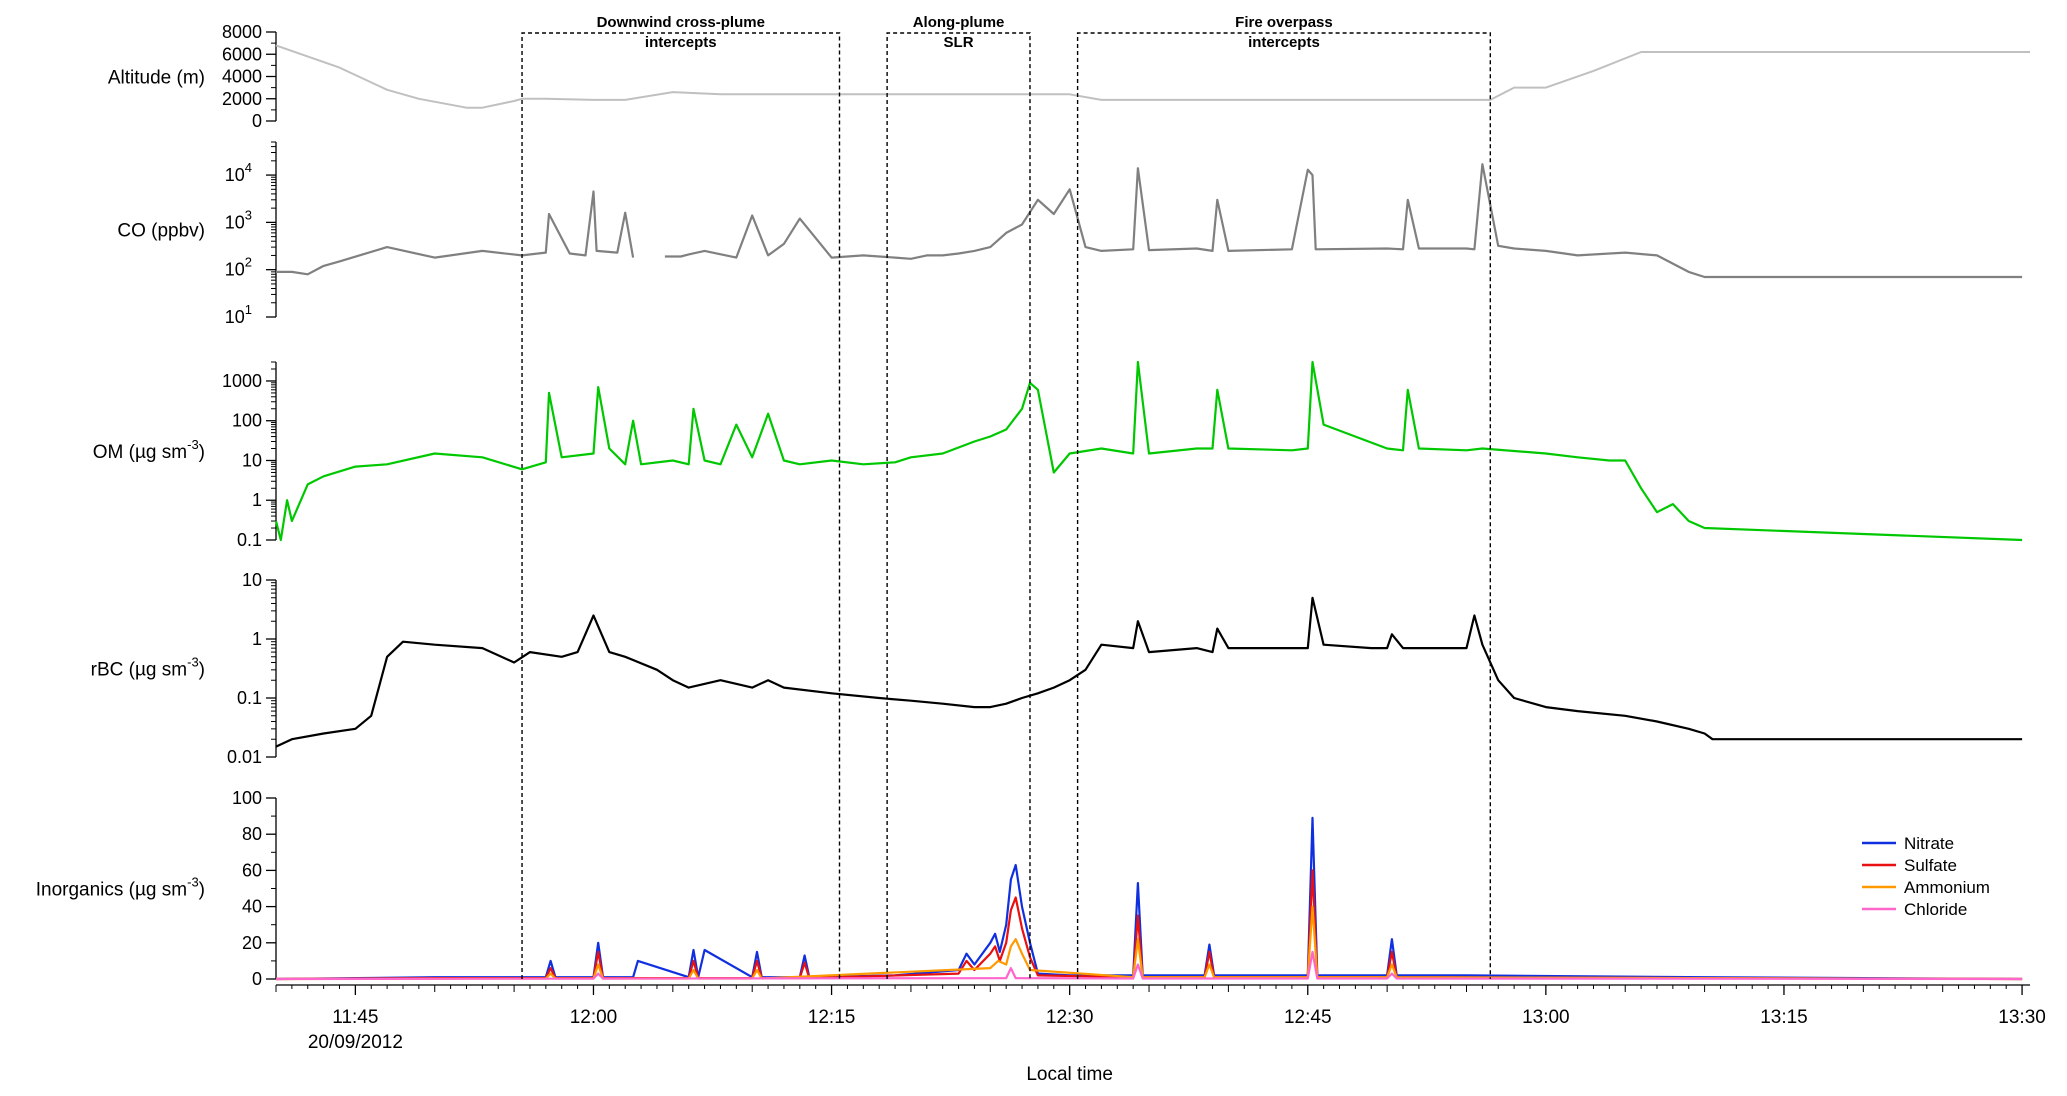  What do you see at coordinates (238, 219) in the screenshot?
I see `co-tick-label: 10³` at bounding box center [238, 219].